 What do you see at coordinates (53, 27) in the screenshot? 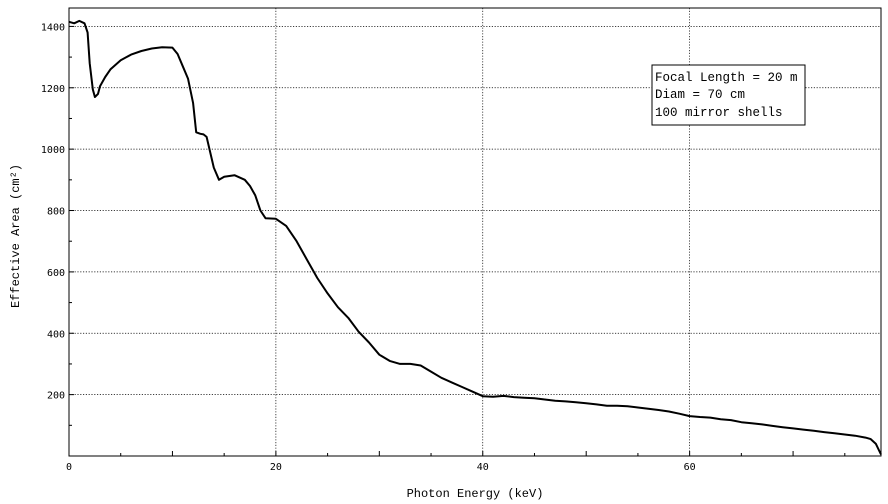
I see `y-tick-label: 1400` at bounding box center [53, 27].